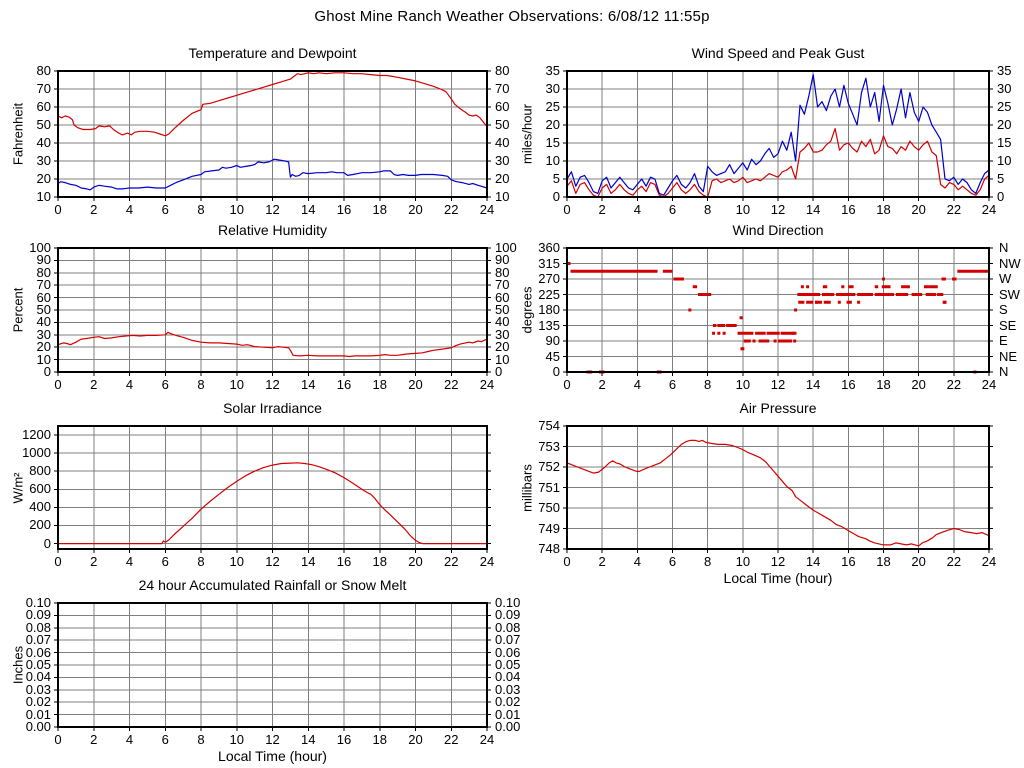 This screenshot has width=1024, height=768. I want to click on series-dewpoint, so click(272, 174).